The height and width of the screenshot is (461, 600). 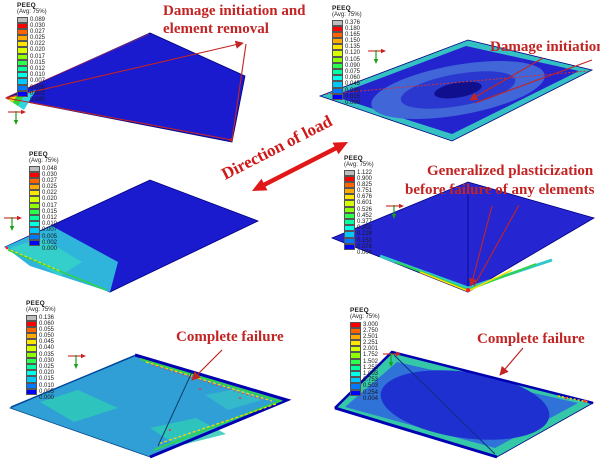 I want to click on legend-row: 0.027, so click(x=32, y=32).